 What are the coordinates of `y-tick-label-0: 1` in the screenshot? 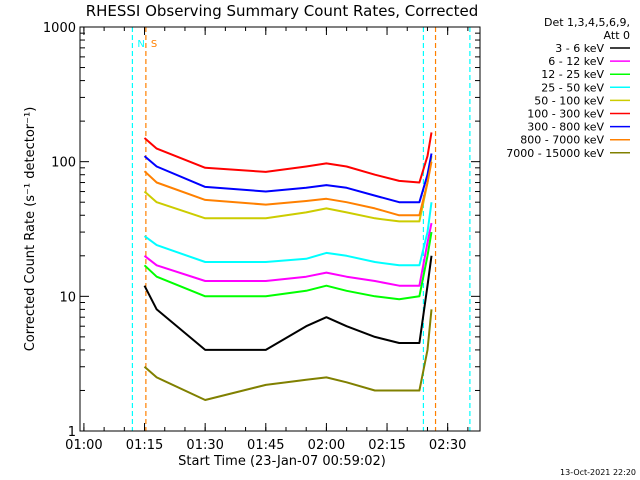 It's located at (72, 432).